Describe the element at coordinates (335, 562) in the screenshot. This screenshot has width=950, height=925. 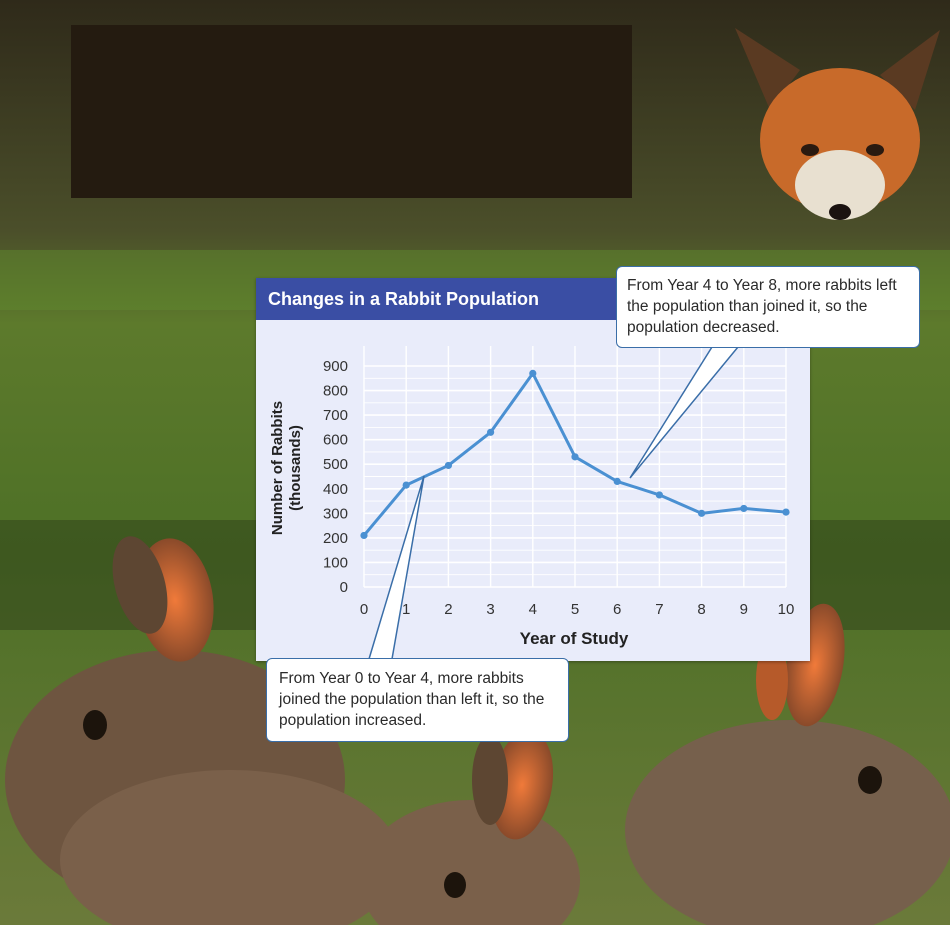
I see `y-tick-label: 100` at that location.